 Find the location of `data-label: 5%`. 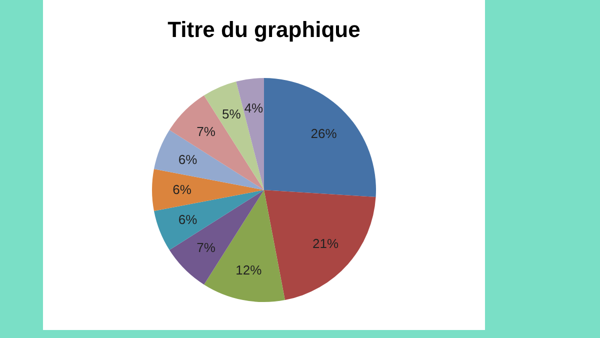

data-label: 5% is located at coordinates (232, 114).